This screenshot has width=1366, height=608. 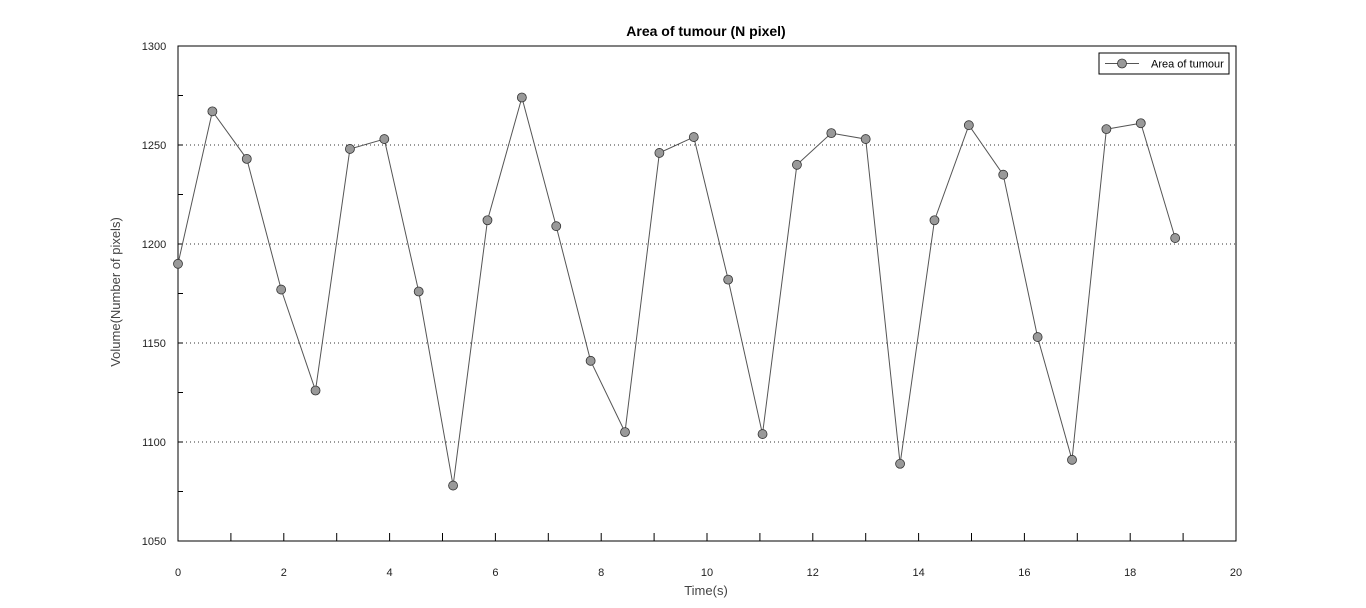 I want to click on y-tick-label: 1100, so click(x=154, y=443).